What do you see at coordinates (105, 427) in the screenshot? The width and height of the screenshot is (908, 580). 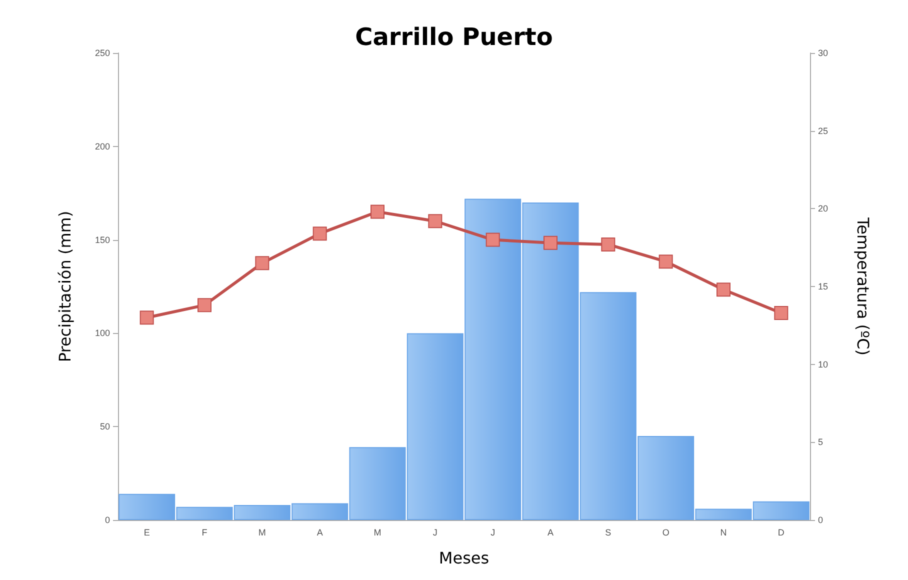 I see `y-tick-label: 50` at bounding box center [105, 427].